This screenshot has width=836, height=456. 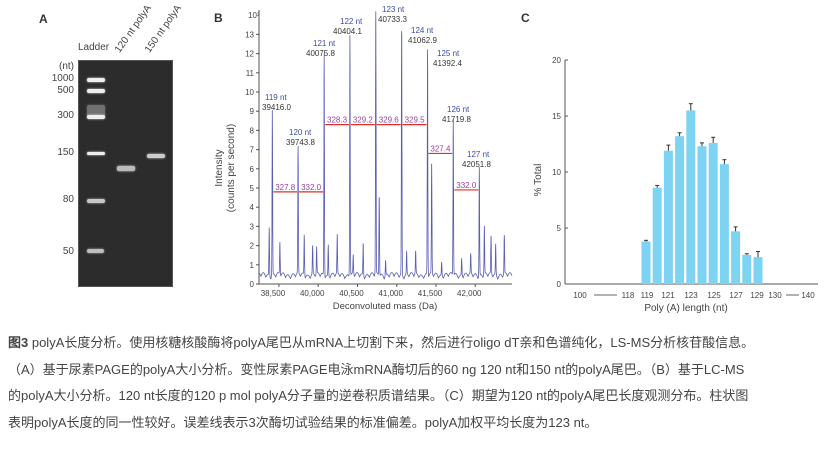 I want to click on b-ytick-label: 4, so click(x=252, y=207).